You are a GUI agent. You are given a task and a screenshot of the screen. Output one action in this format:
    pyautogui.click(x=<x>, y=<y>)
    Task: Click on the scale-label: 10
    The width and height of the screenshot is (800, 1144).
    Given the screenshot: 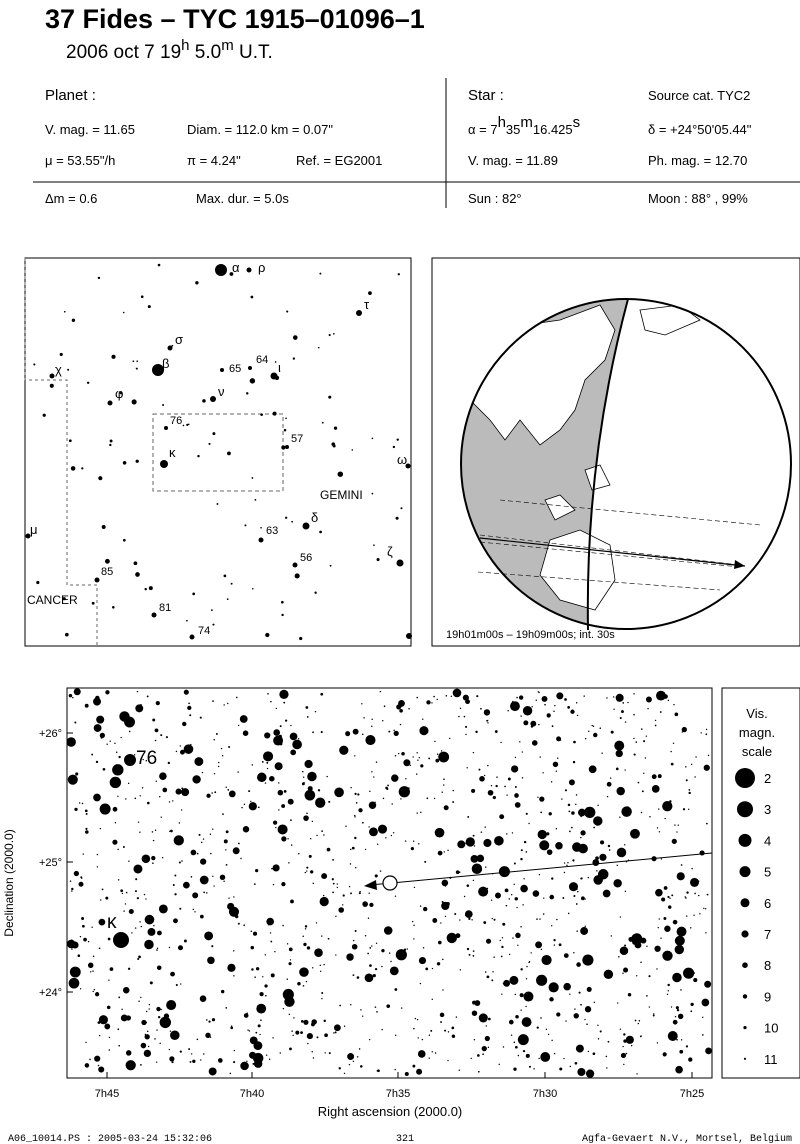 What is the action you would take?
    pyautogui.click(x=771, y=1028)
    